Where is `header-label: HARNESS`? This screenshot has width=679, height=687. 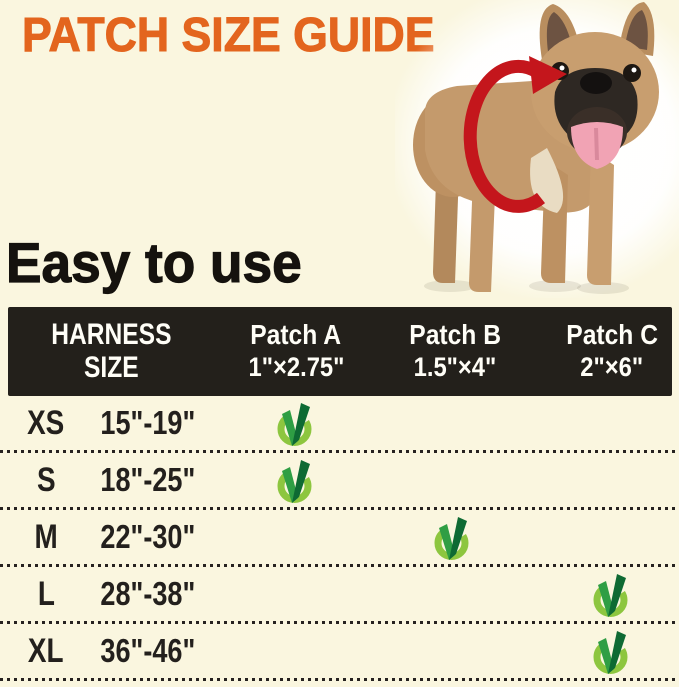
header-label: HARNESS is located at coordinates (111, 334).